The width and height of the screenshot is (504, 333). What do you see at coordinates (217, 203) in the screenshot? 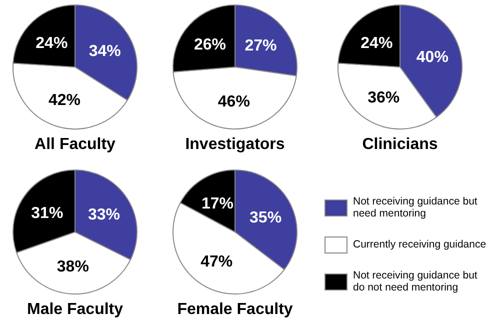
I see `data-label: 17%` at bounding box center [217, 203].